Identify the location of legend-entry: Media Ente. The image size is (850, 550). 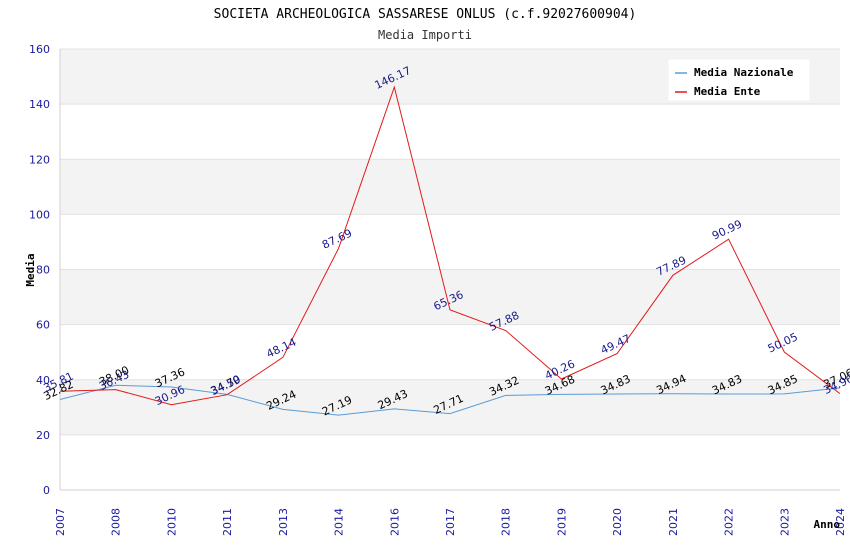
(727, 91).